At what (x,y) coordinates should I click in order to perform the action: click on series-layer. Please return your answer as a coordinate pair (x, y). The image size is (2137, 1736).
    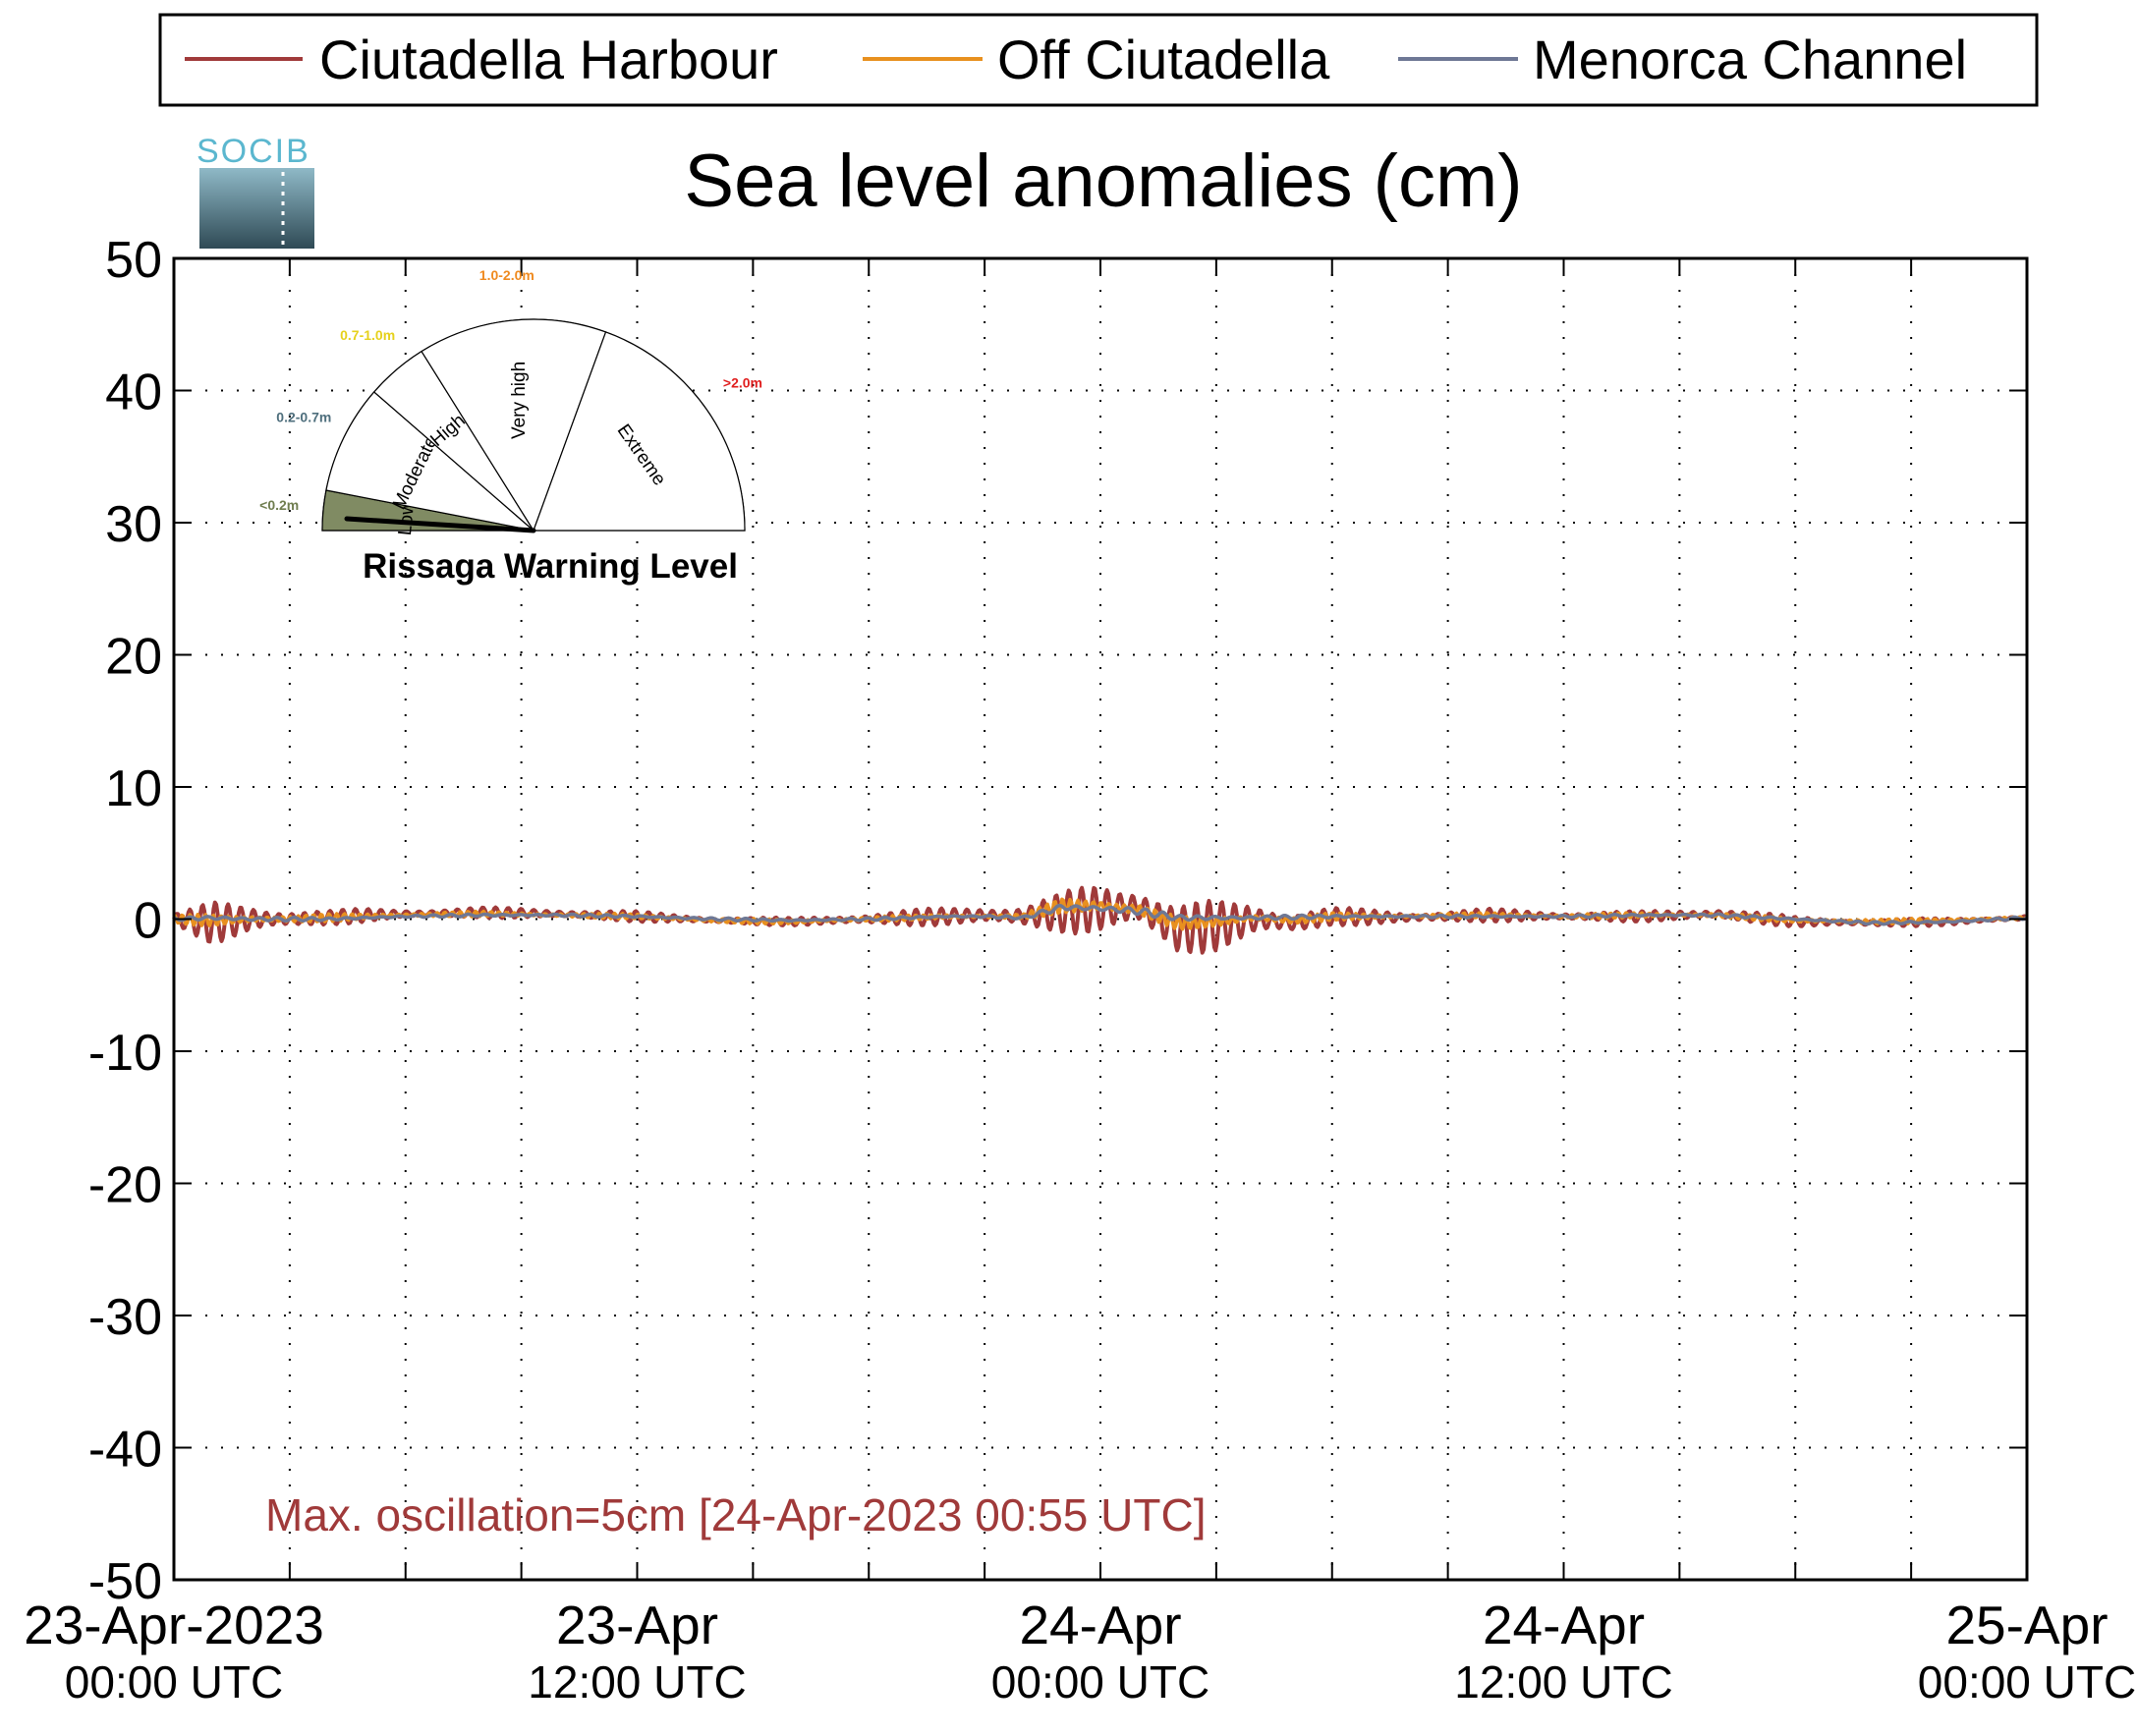
    Looking at the image, I should click on (1100, 920).